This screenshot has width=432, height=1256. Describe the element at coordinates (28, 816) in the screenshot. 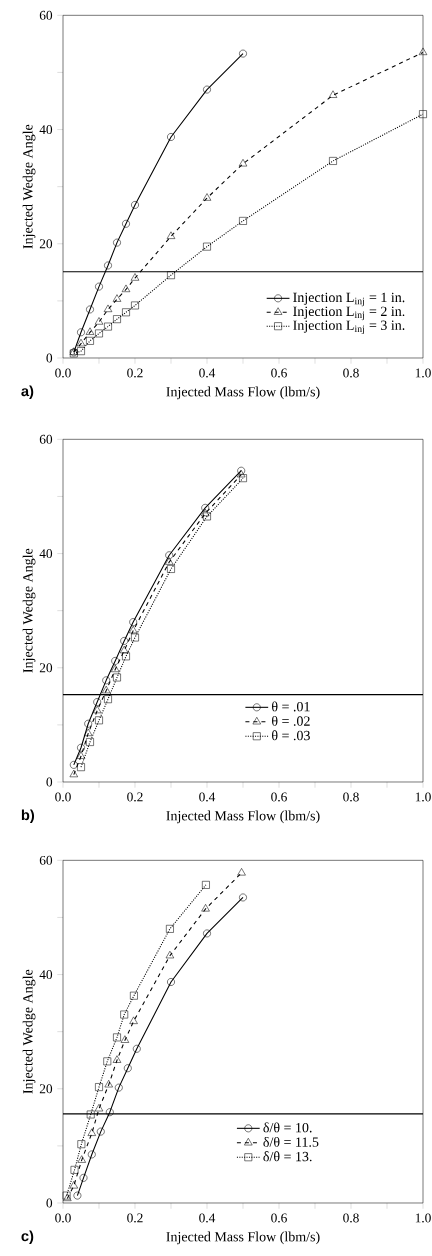

I see `text: b)` at that location.